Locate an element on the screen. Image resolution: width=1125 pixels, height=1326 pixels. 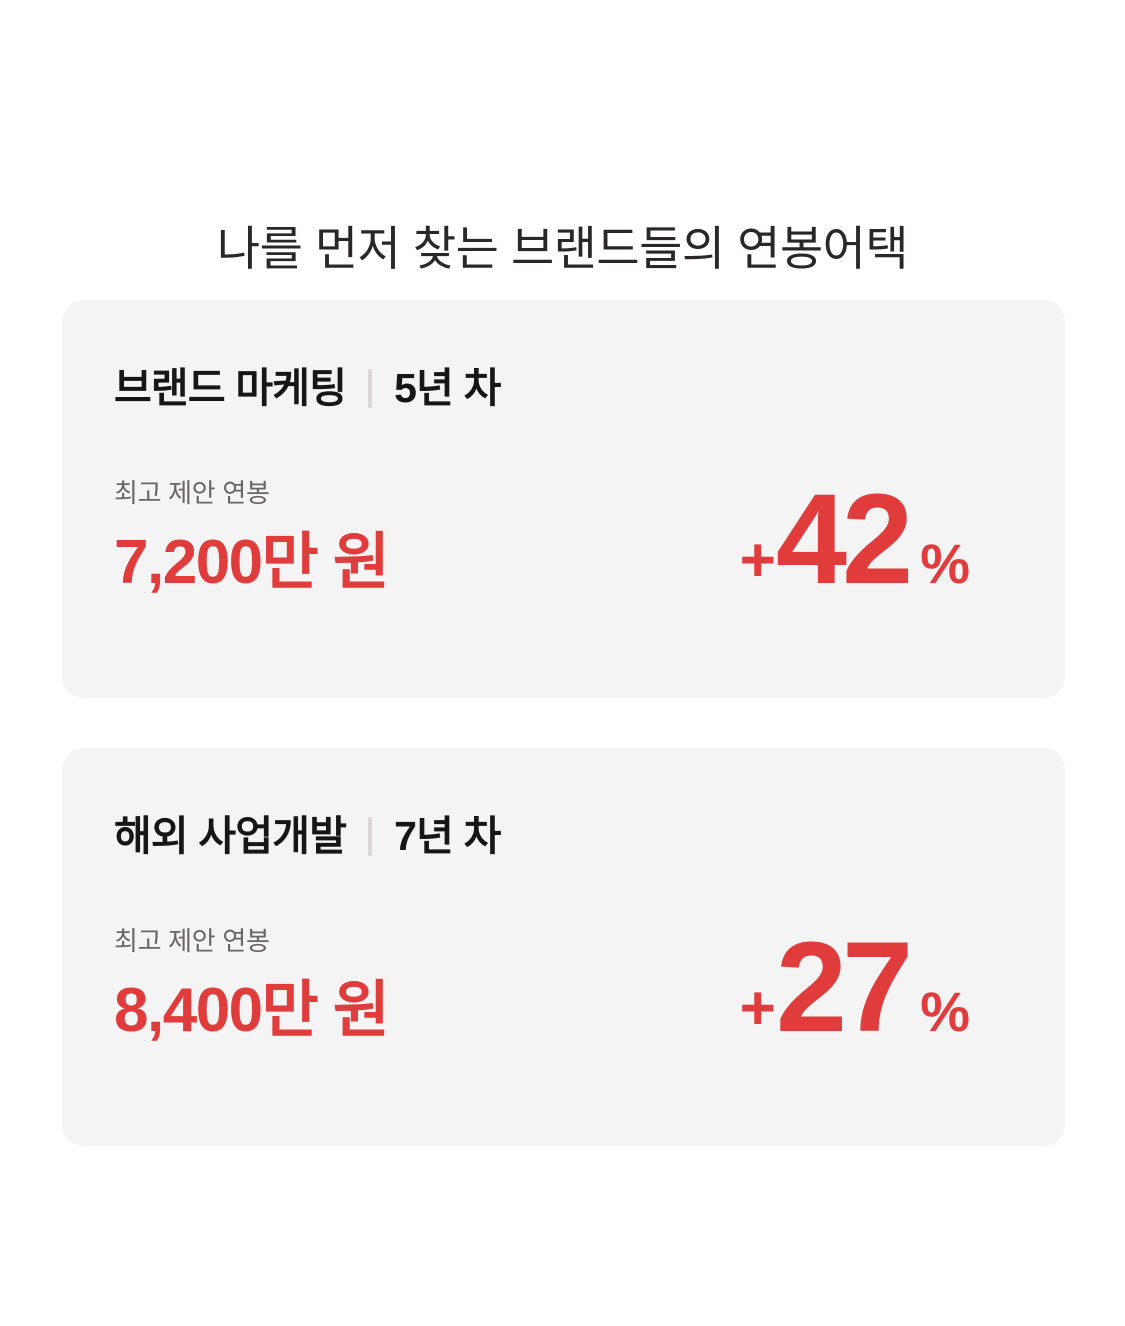
increase-badge: + 42 % is located at coordinates (876, 540).